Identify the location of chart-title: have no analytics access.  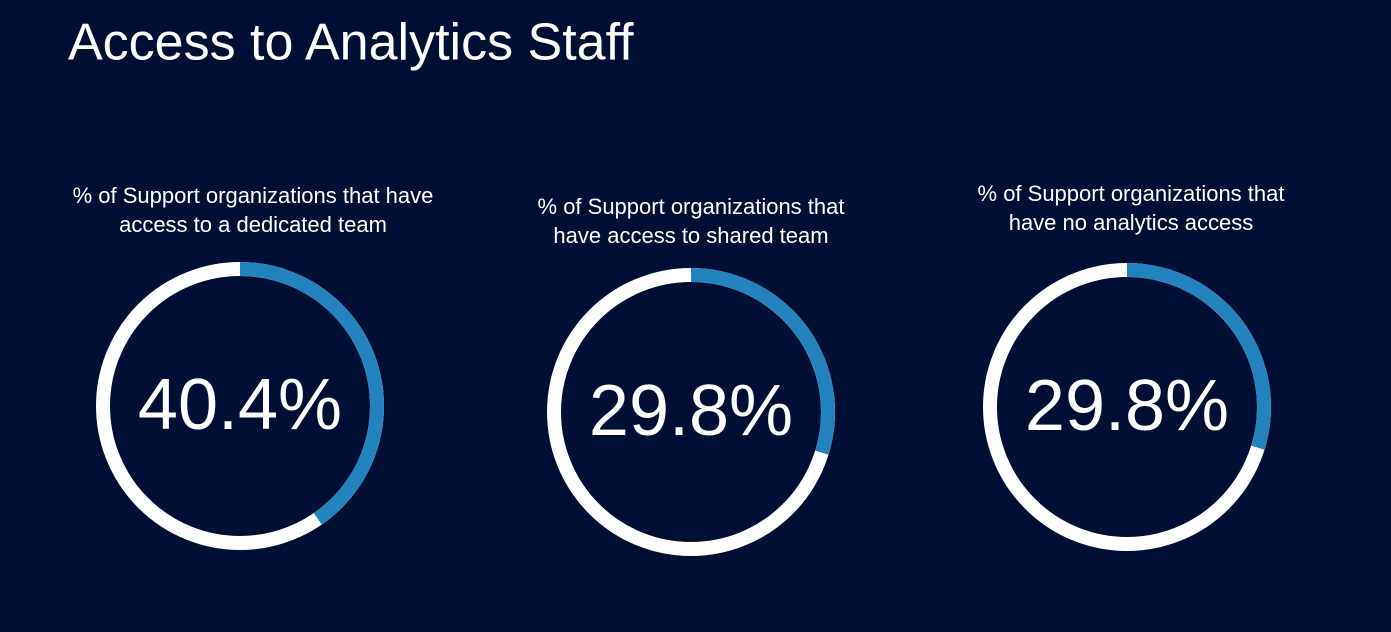
(1131, 222).